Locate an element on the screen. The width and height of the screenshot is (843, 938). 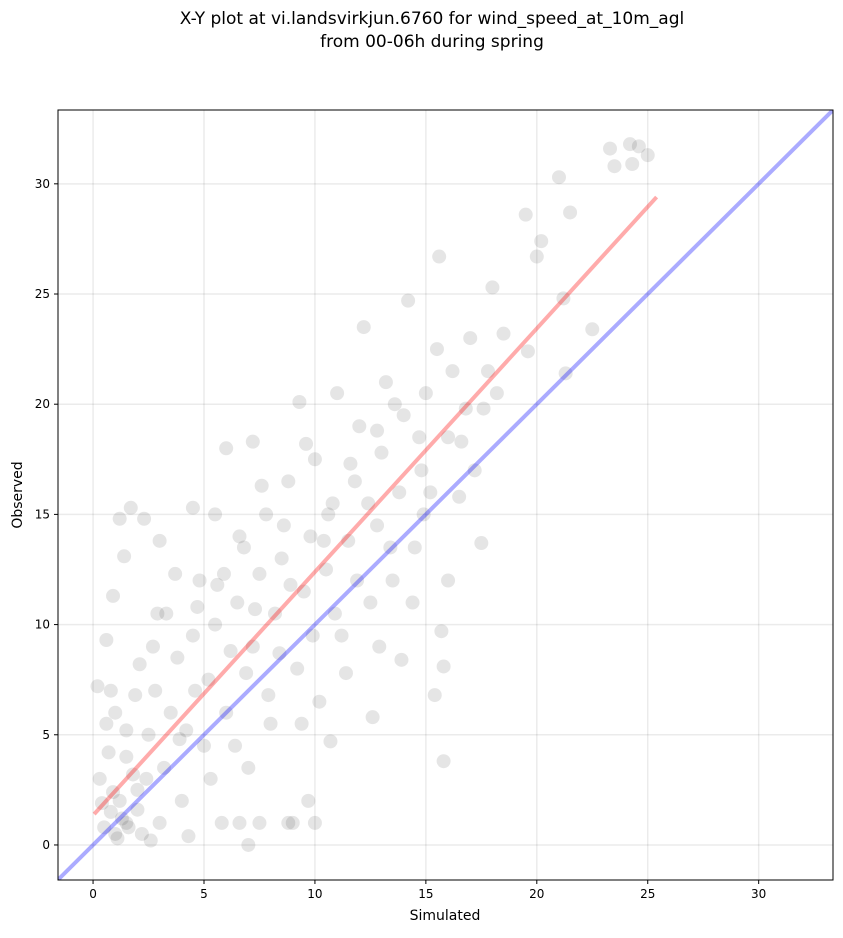
x-tick-label: 15 is located at coordinates (425, 894).